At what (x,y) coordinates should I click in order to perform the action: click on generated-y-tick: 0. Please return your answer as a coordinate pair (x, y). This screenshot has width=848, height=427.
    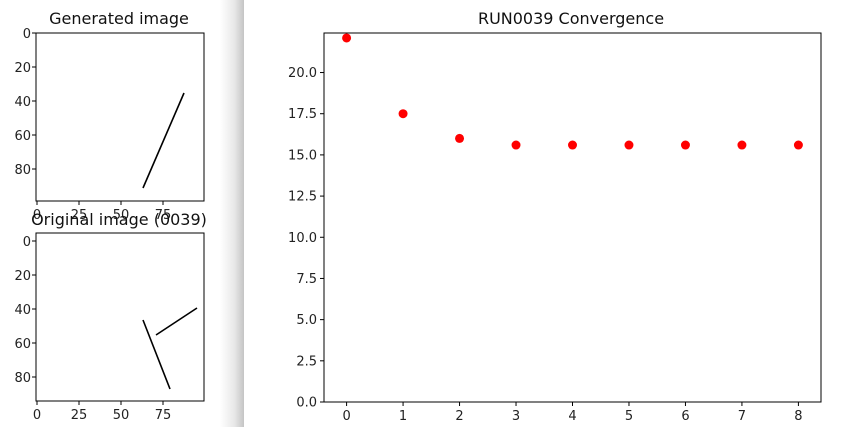
    Looking at the image, I should click on (27, 34).